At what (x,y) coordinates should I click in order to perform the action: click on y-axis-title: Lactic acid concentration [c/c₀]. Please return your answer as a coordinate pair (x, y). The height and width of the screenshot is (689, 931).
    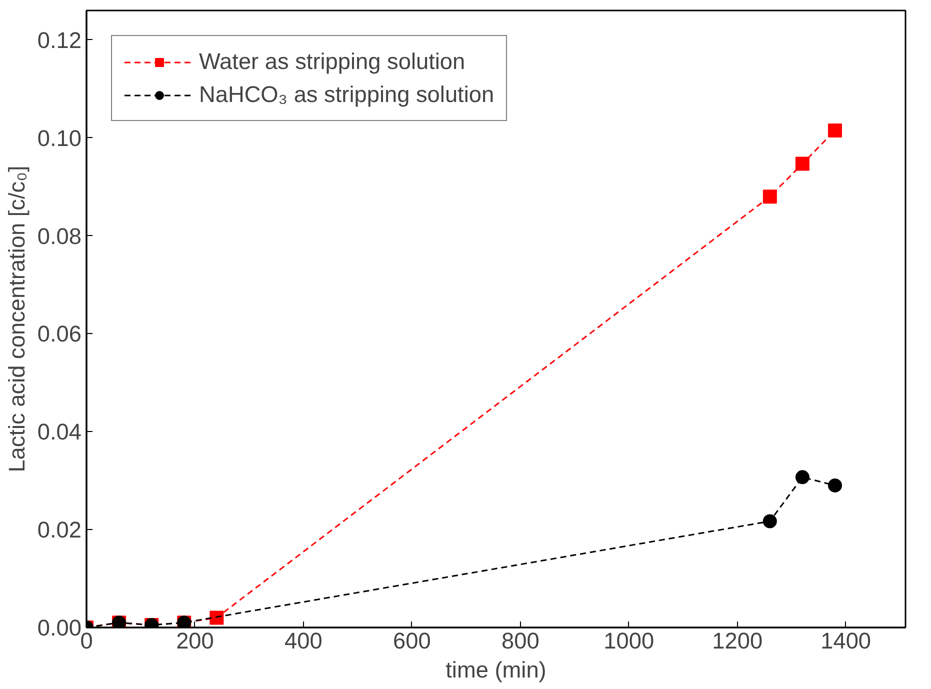
    Looking at the image, I should click on (16, 319).